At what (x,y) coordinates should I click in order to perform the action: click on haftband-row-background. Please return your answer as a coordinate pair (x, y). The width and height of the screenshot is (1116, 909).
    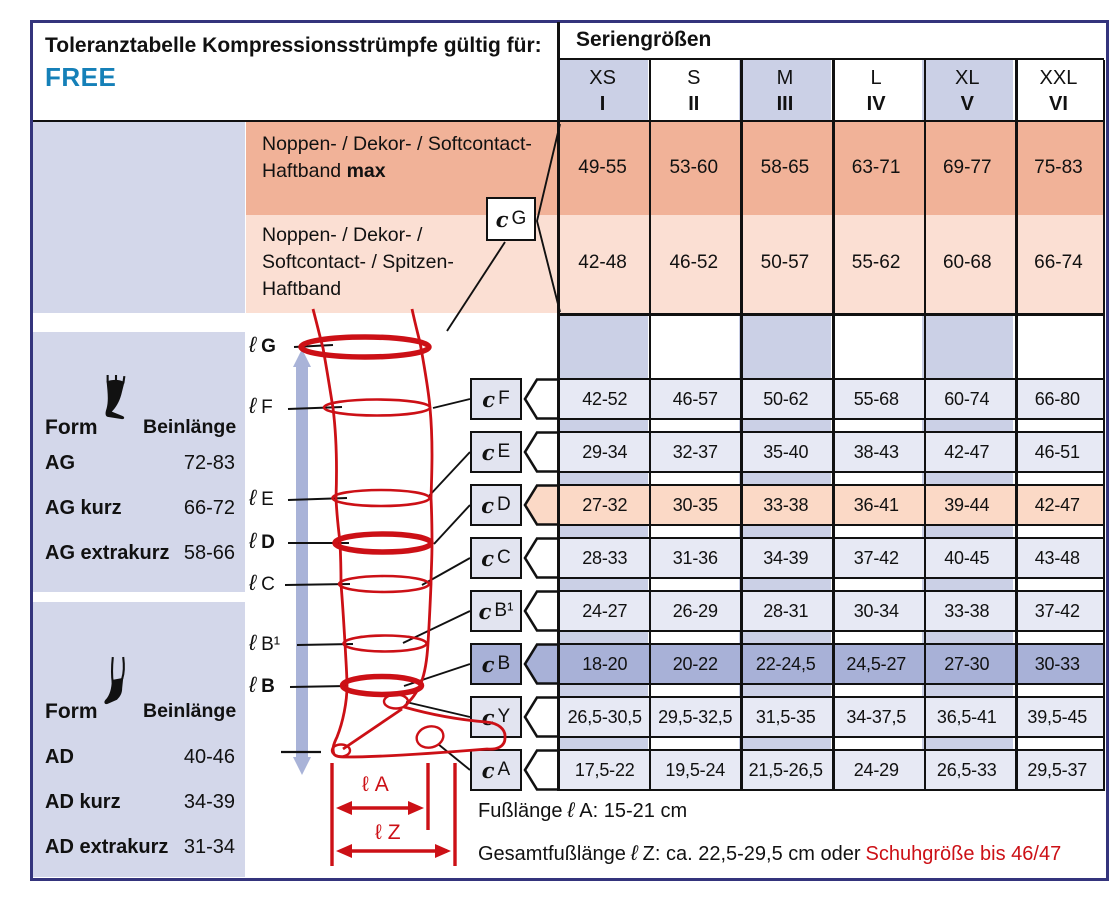
    Looking at the image, I should click on (675, 264).